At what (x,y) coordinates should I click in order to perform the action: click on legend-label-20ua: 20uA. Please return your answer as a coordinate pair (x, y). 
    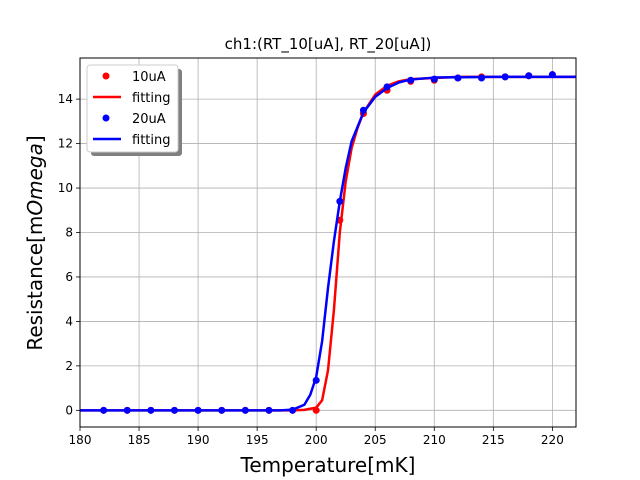
    Looking at the image, I should click on (149, 119).